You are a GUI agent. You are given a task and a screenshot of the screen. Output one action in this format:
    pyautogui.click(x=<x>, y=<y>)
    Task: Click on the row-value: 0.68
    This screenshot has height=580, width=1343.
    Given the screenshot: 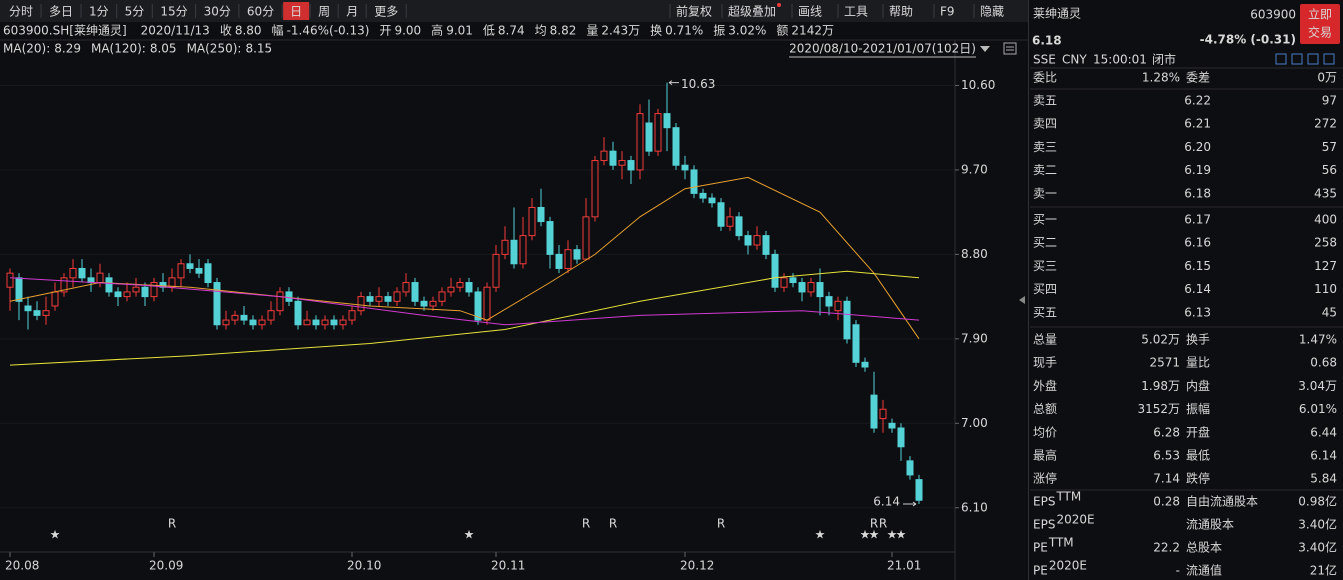 What is the action you would take?
    pyautogui.click(x=1323, y=363)
    